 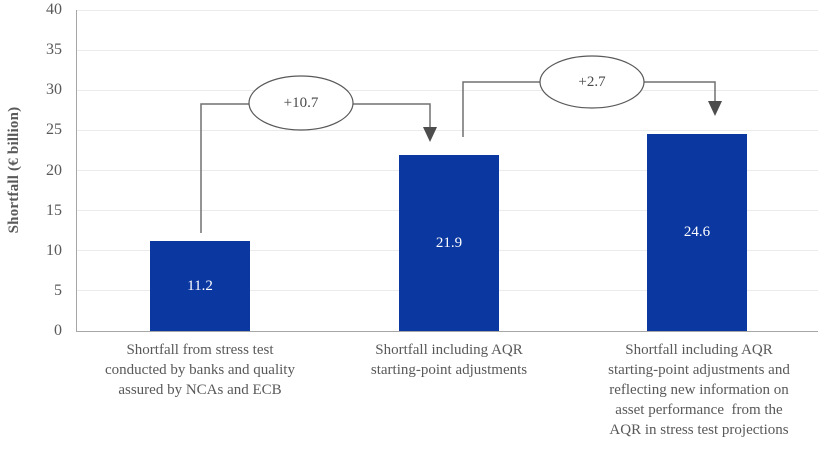 What do you see at coordinates (715, 108) in the screenshot?
I see `arrowhead-icon` at bounding box center [715, 108].